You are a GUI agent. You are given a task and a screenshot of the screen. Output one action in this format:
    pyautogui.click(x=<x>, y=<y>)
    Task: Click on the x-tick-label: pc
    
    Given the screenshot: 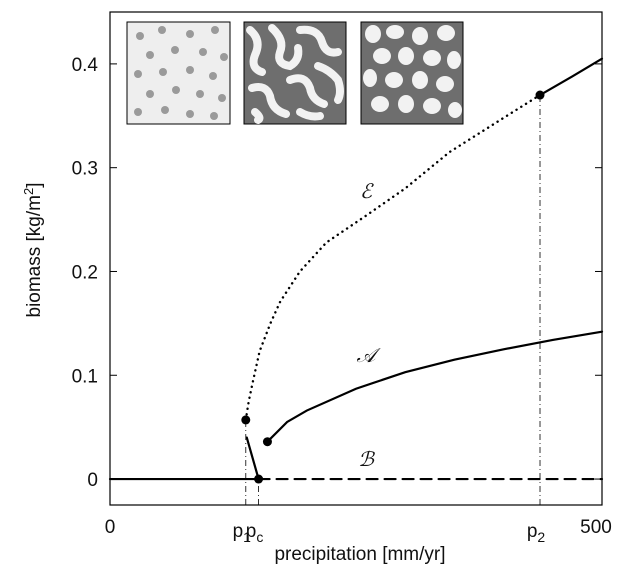 What is the action you would take?
    pyautogui.click(x=255, y=533)
    